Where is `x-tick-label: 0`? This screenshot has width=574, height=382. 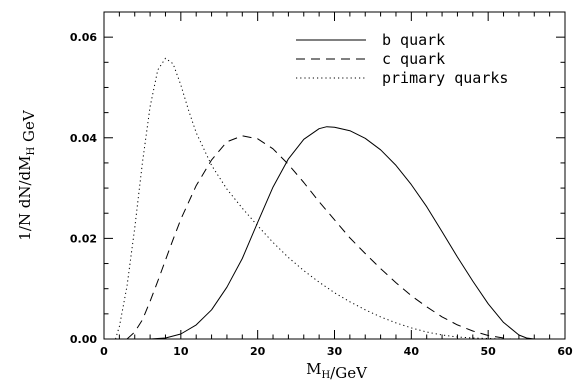
x-tick-label: 0 is located at coordinates (104, 351).